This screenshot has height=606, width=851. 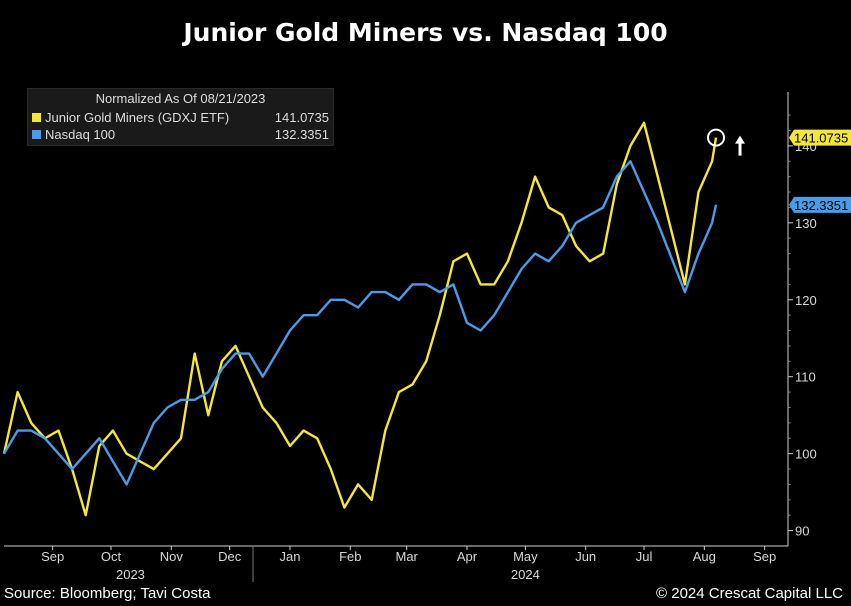 What do you see at coordinates (716, 137) in the screenshot?
I see `latest-point-circle` at bounding box center [716, 137].